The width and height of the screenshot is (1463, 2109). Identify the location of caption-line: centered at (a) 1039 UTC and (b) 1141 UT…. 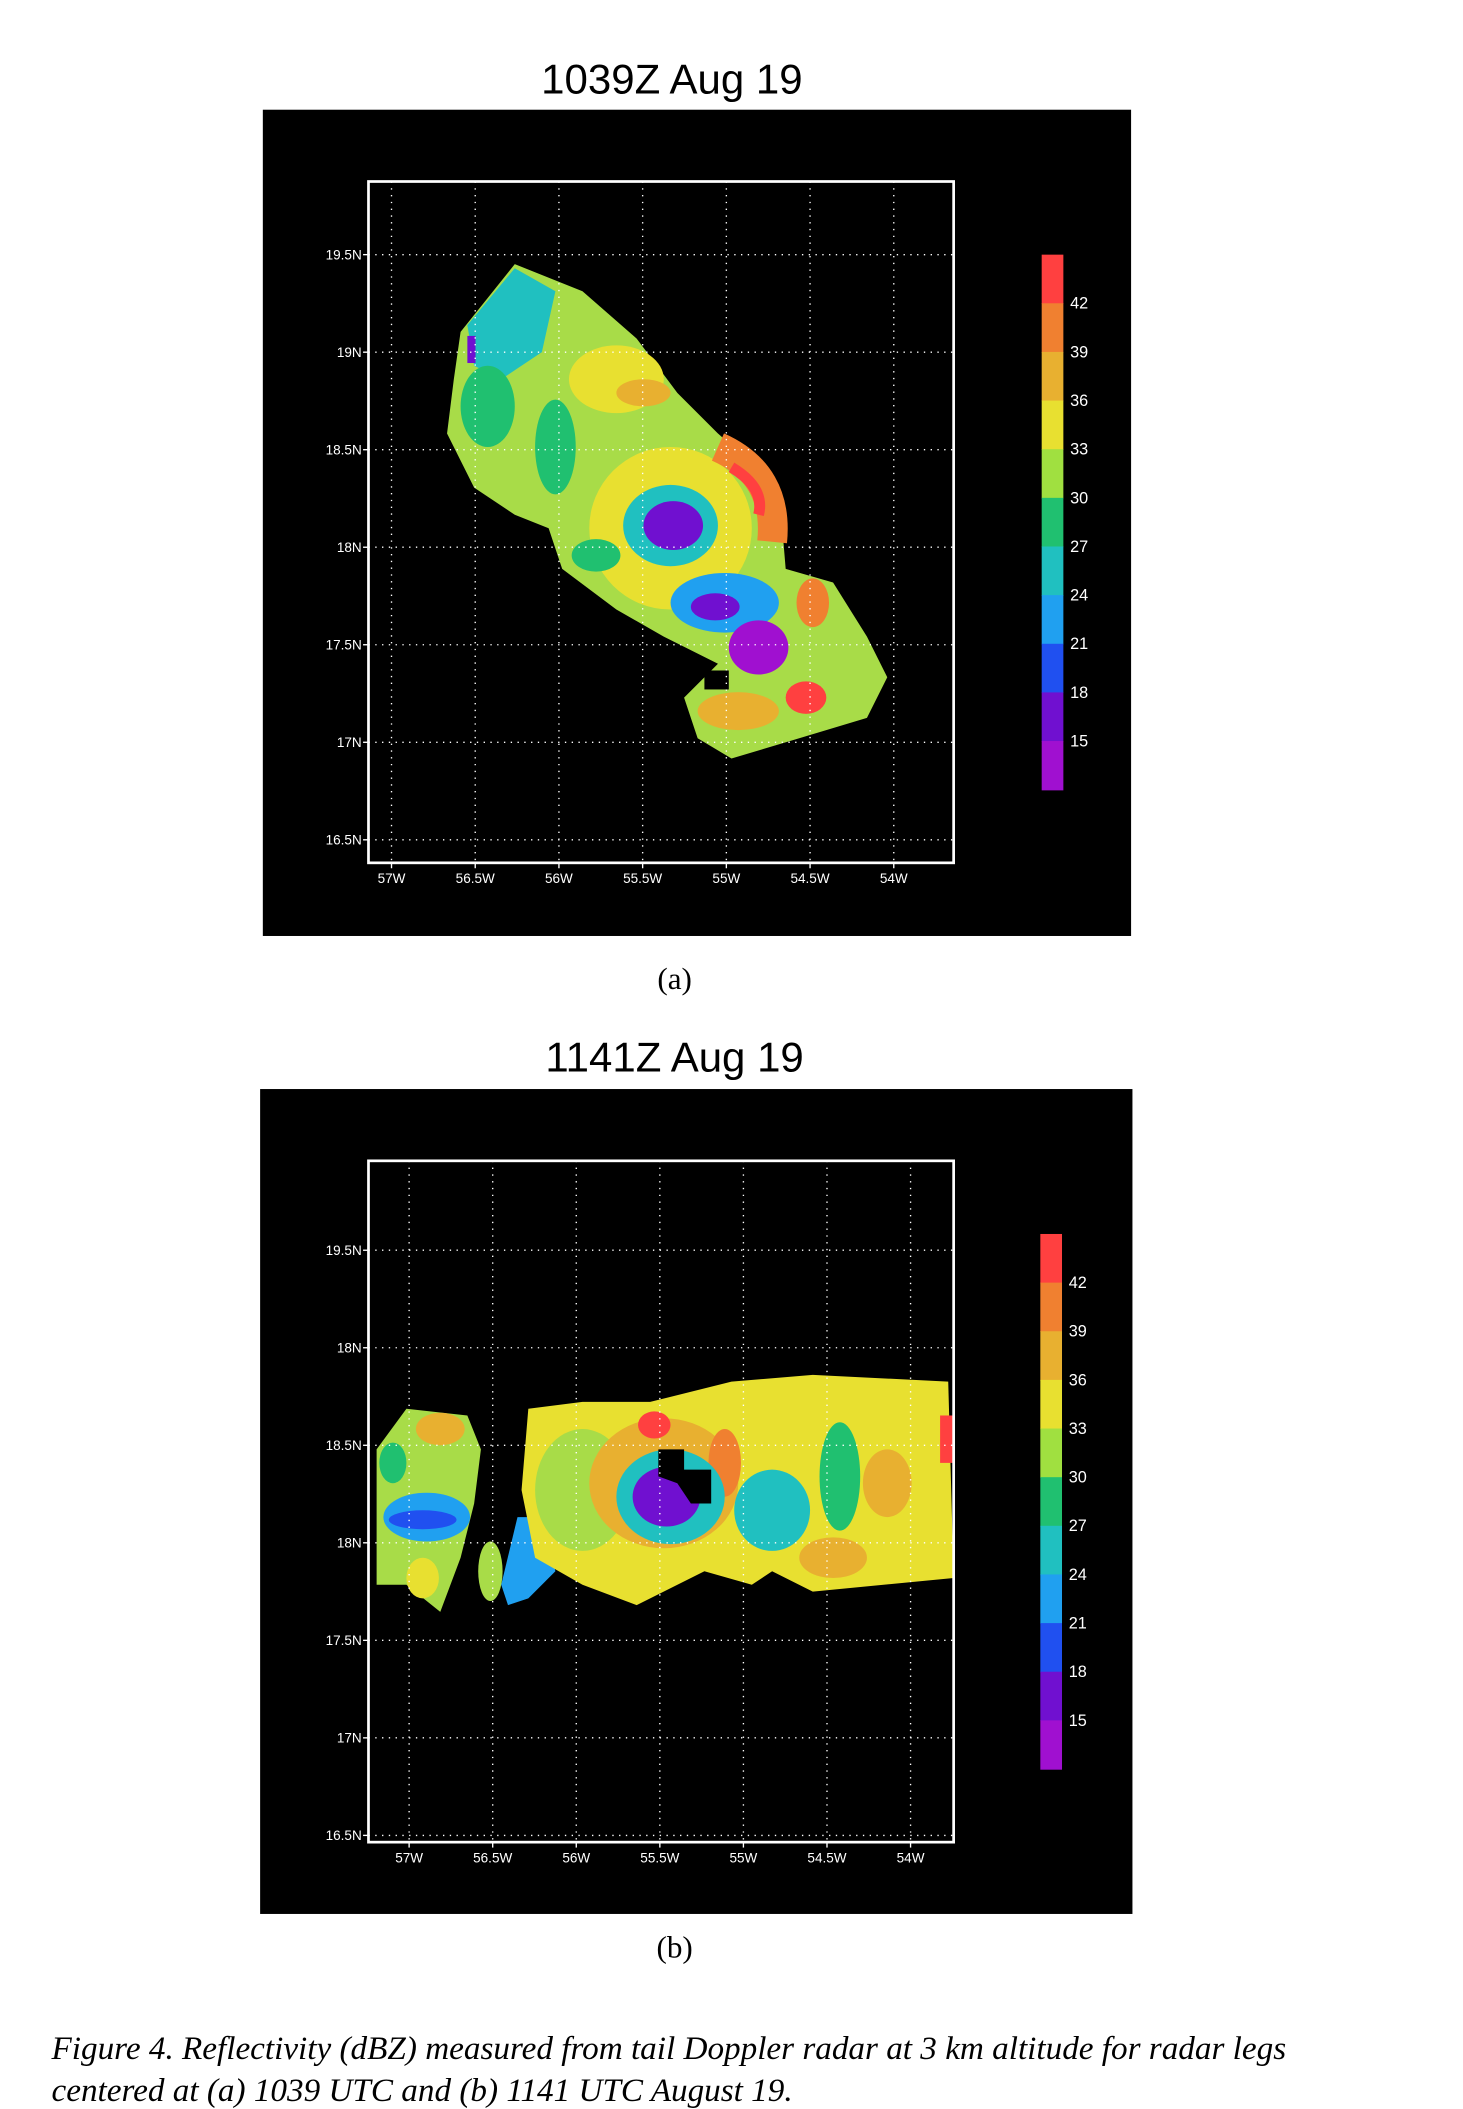
(422, 2090).